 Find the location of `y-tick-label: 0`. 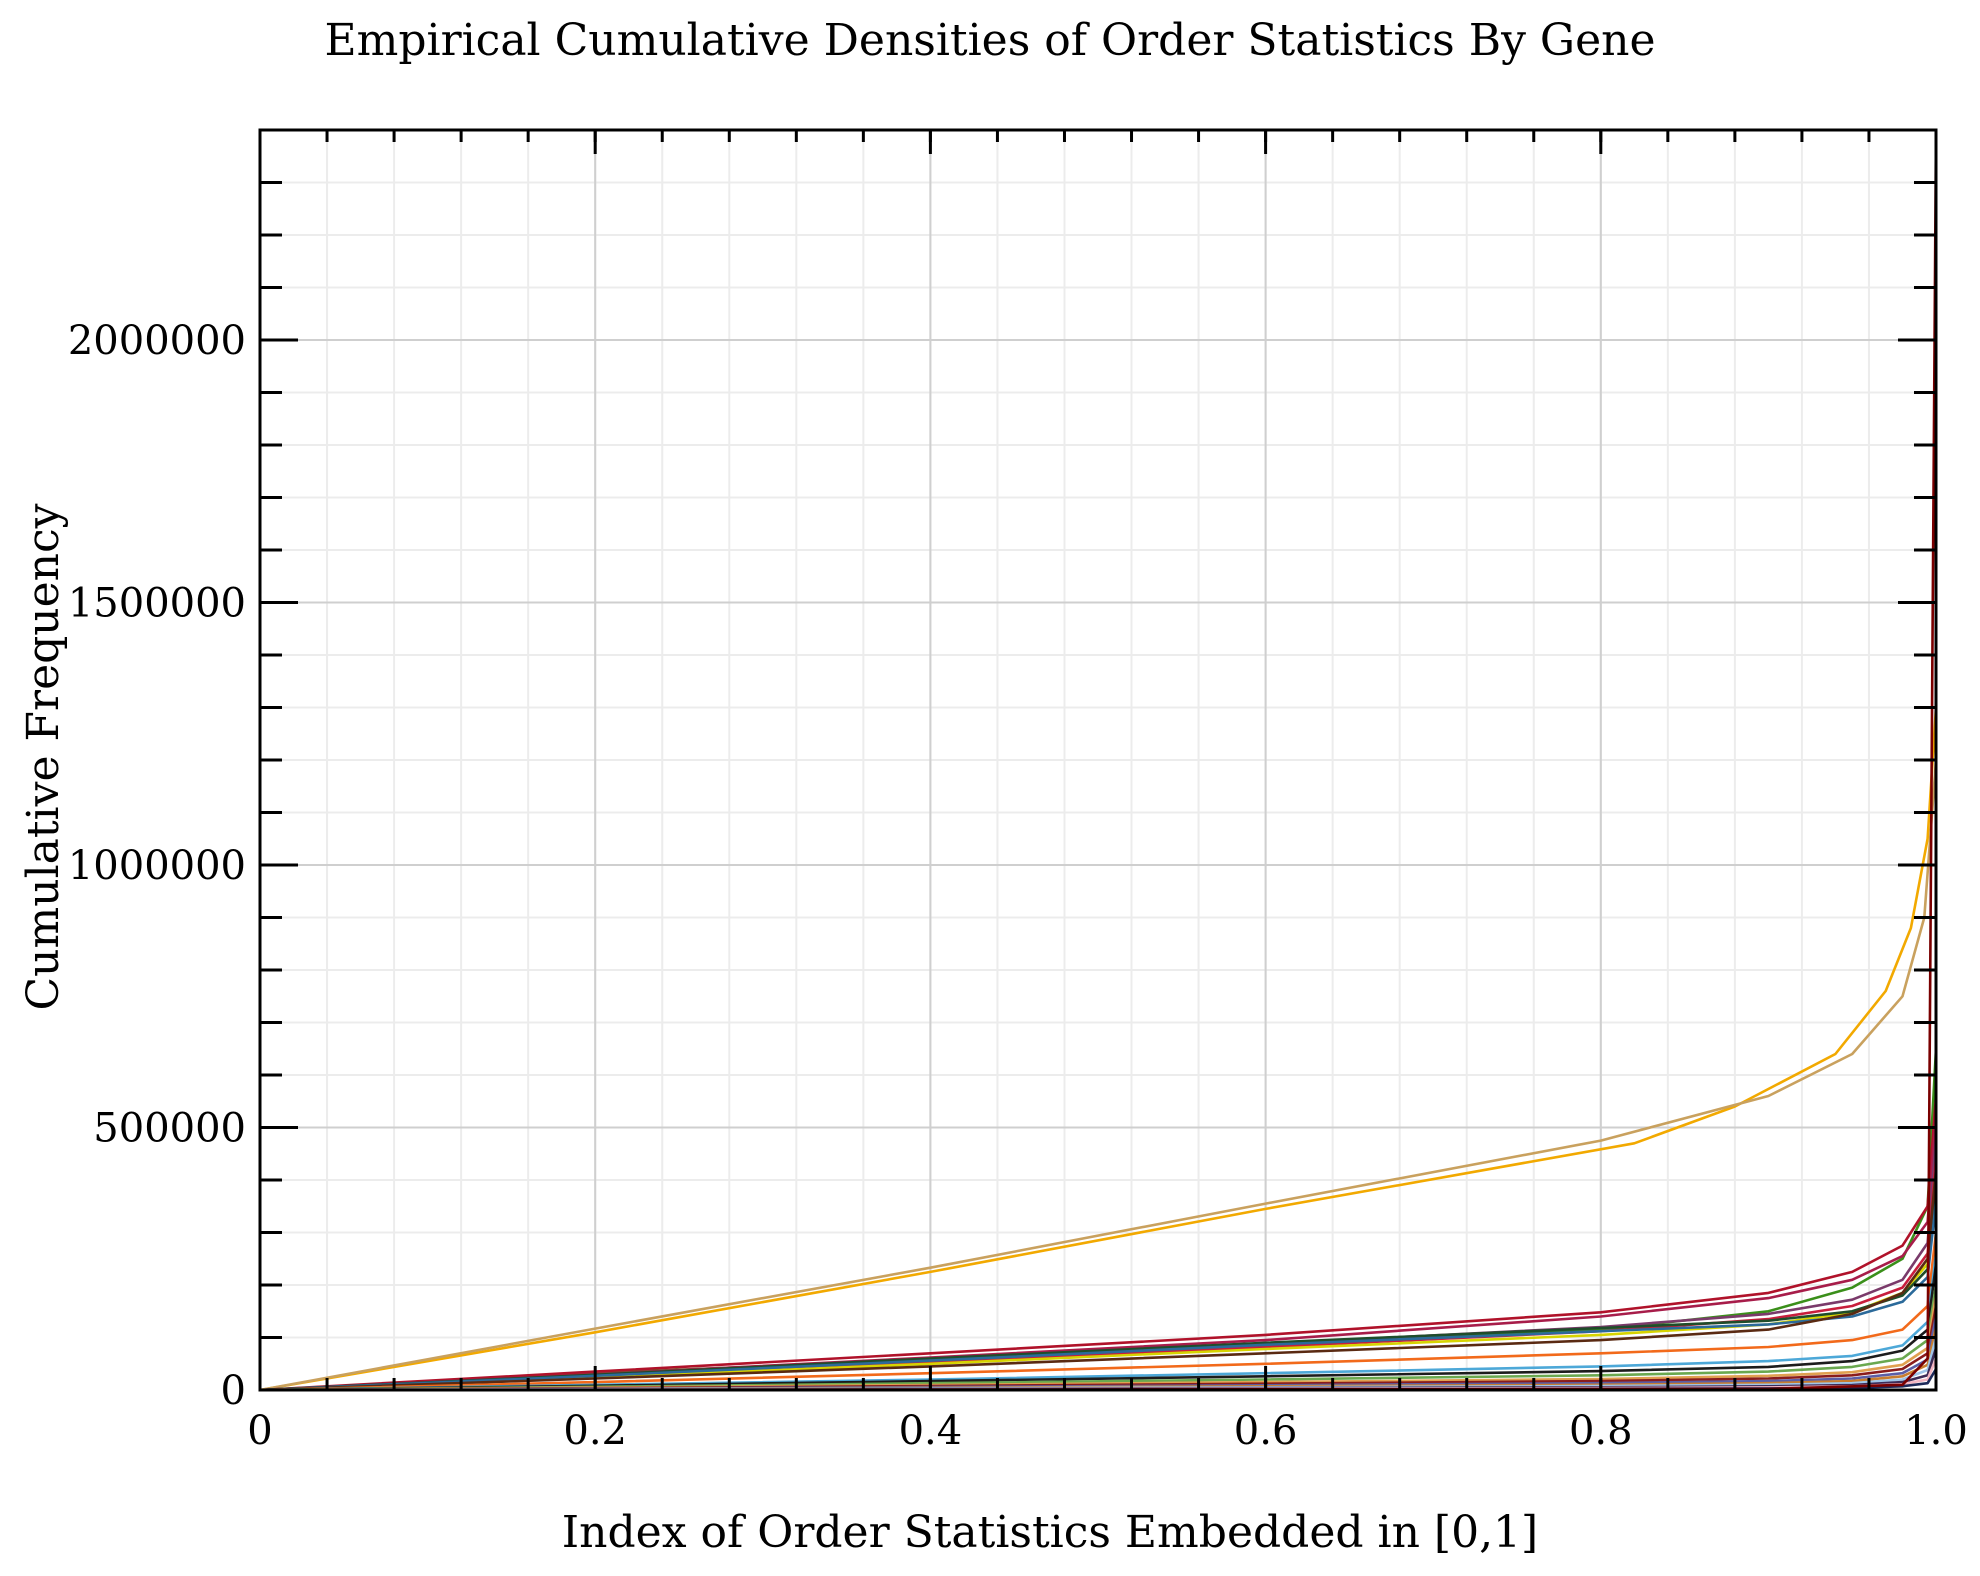

y-tick-label: 0 is located at coordinates (233, 1391).